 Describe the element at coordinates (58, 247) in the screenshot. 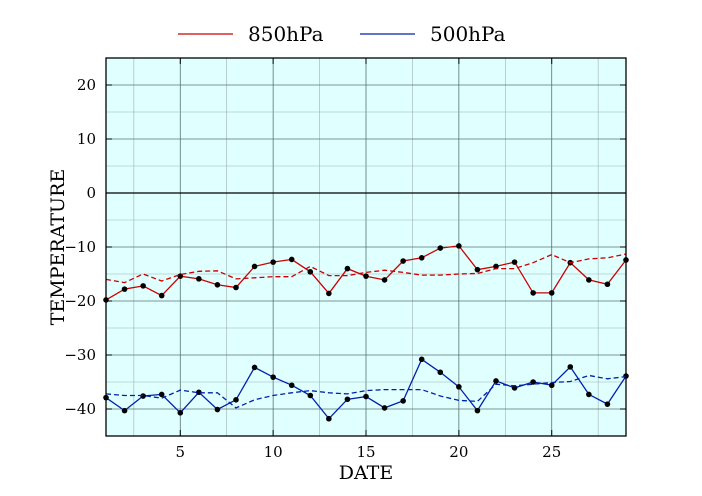

I see `y-axis-title: TEMPERATURE` at that location.